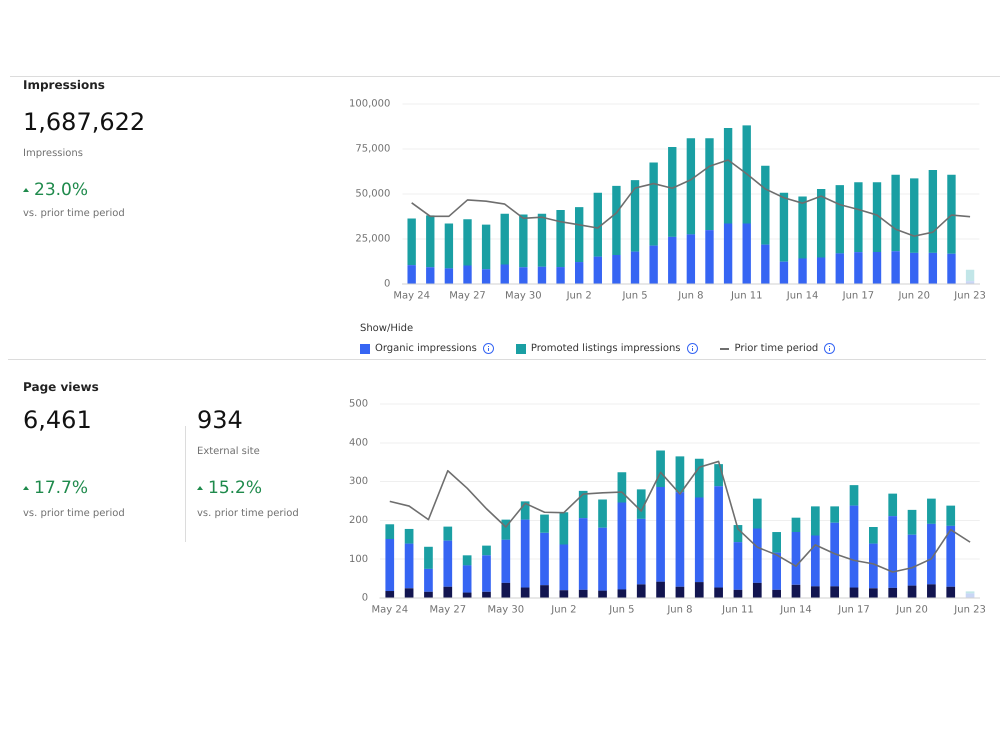 The image size is (1000, 750). Describe the element at coordinates (358, 442) in the screenshot. I see `y-tick-label: 400` at that location.